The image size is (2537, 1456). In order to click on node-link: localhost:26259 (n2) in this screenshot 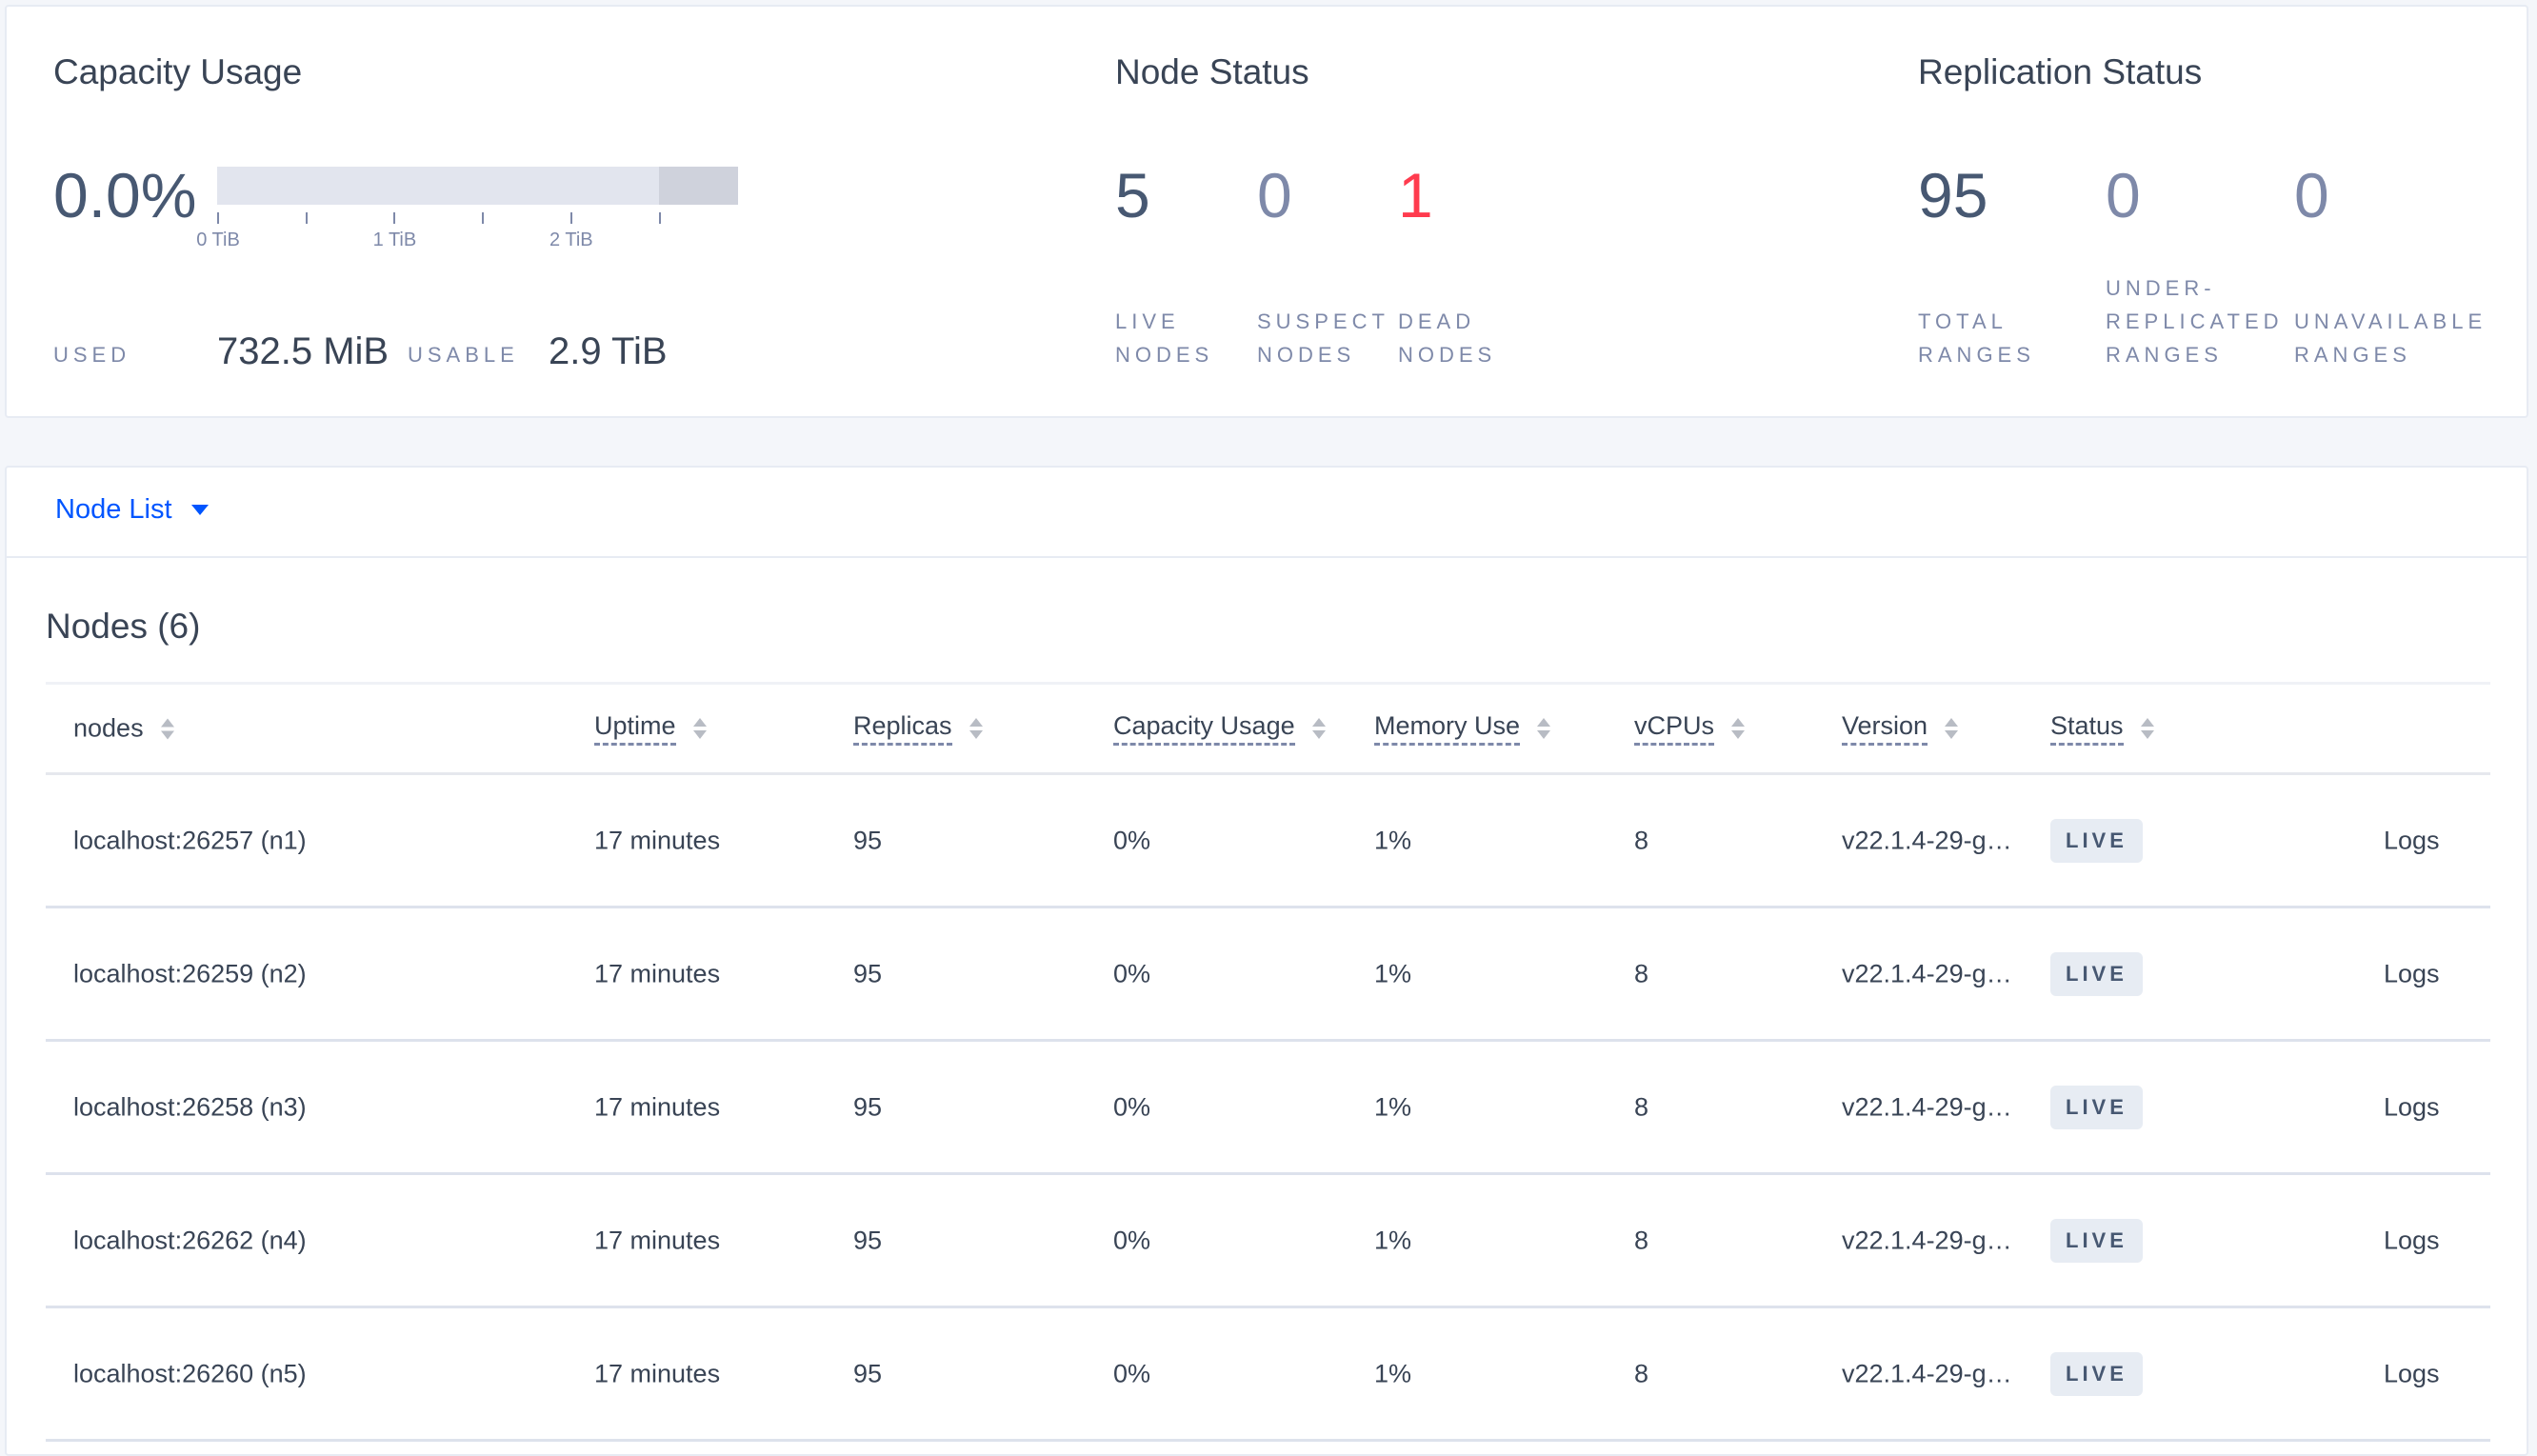, I will do `click(190, 973)`.